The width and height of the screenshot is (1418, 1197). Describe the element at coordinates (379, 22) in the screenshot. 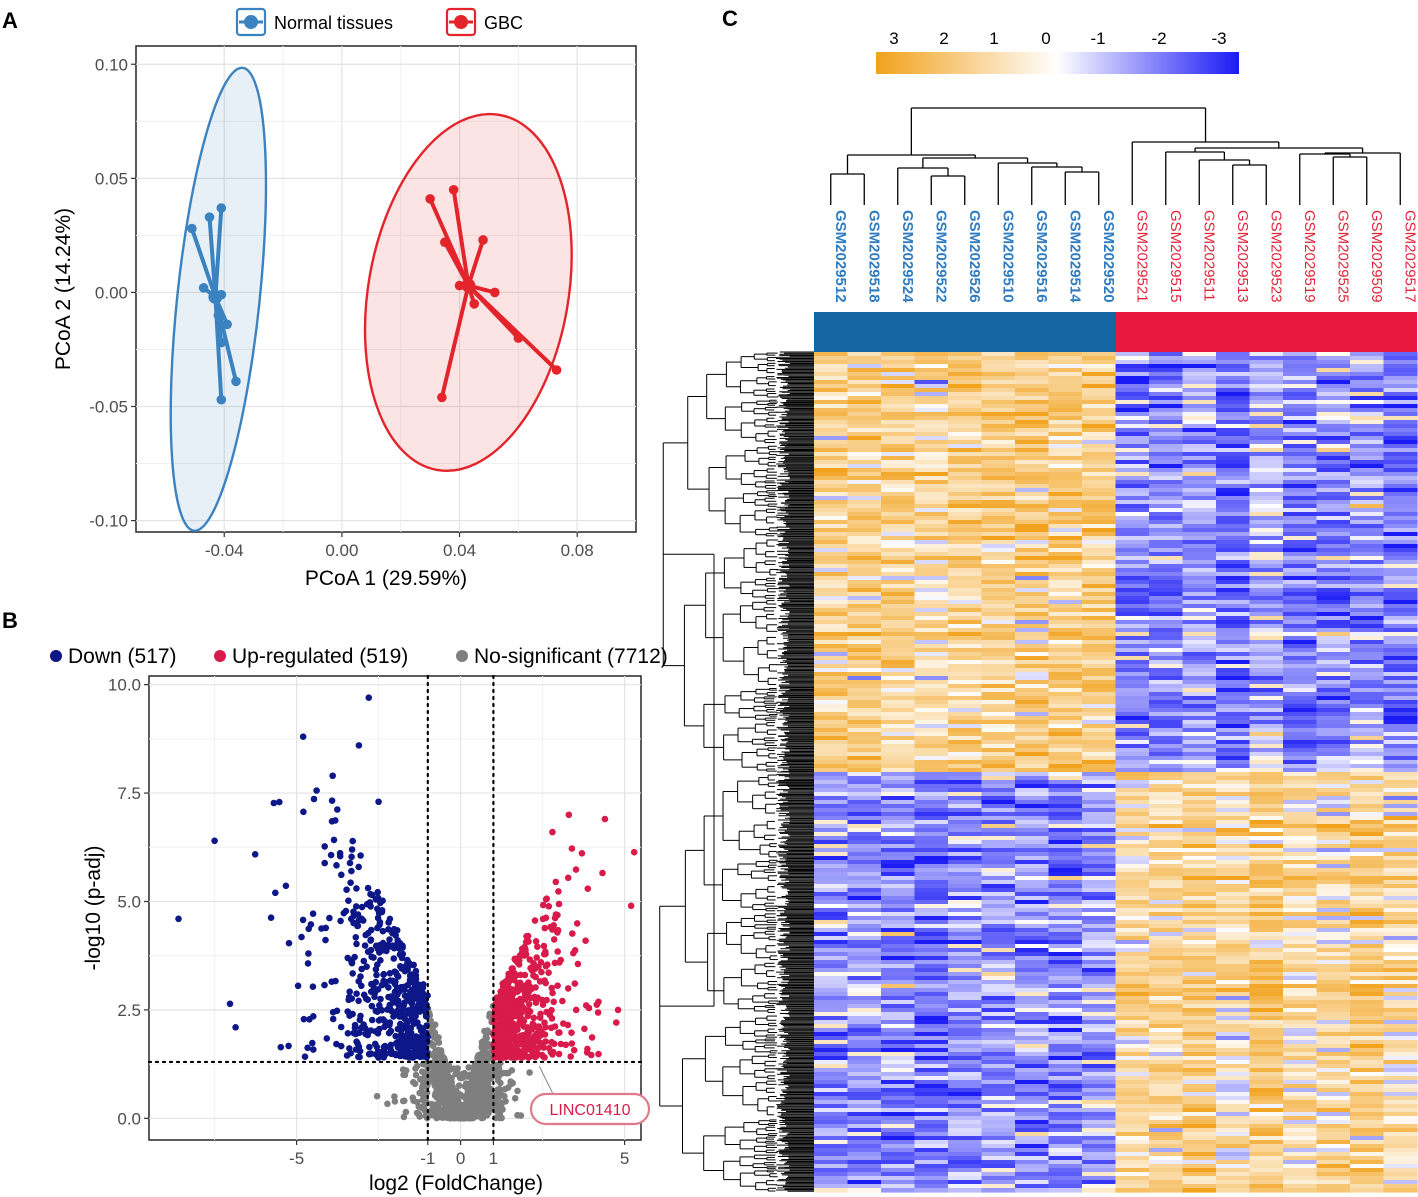

I see `pcoa-legend: Normal tissues GBC` at that location.